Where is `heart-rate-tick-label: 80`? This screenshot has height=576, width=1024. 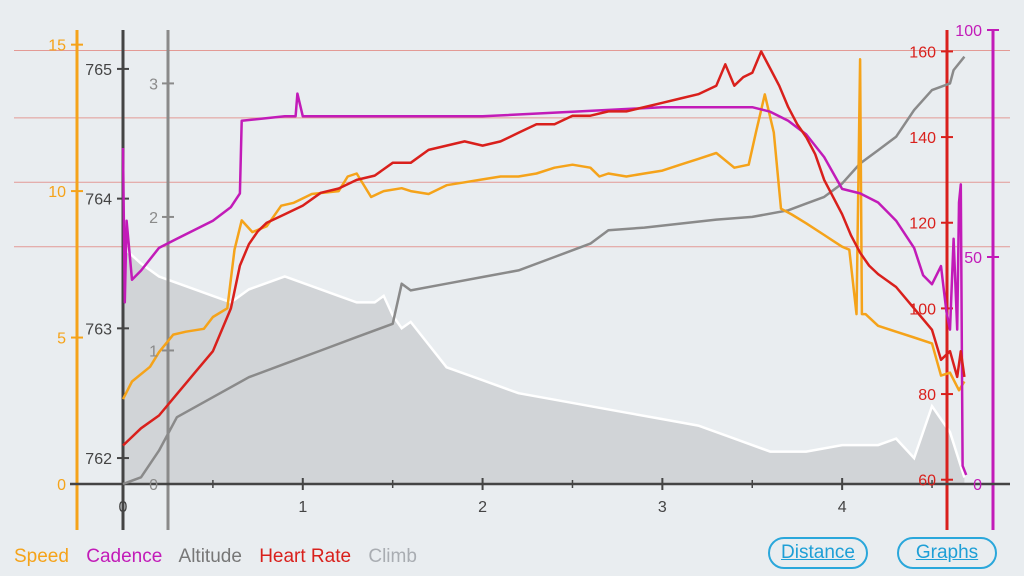
heart-rate-tick-label: 80 is located at coordinates (927, 395).